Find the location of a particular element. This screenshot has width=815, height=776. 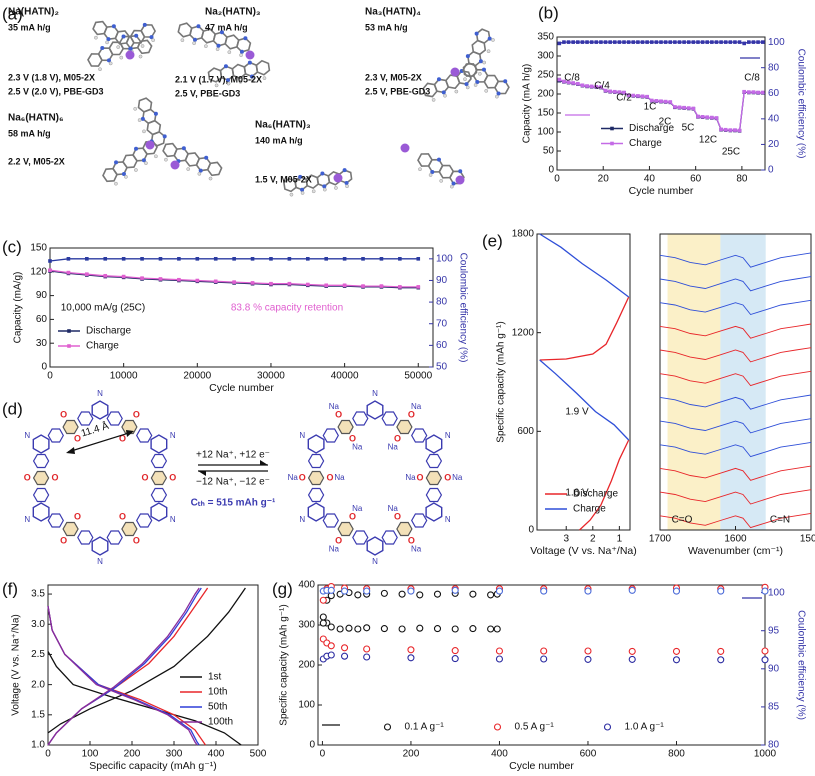

molecule-voltage: 2.5 V, PBE-GD3 is located at coordinates (397, 91).